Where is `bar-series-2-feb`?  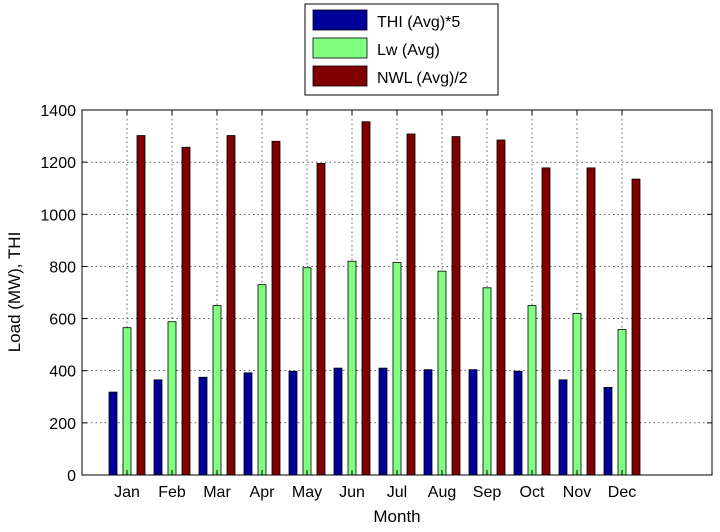 bar-series-2-feb is located at coordinates (172, 398).